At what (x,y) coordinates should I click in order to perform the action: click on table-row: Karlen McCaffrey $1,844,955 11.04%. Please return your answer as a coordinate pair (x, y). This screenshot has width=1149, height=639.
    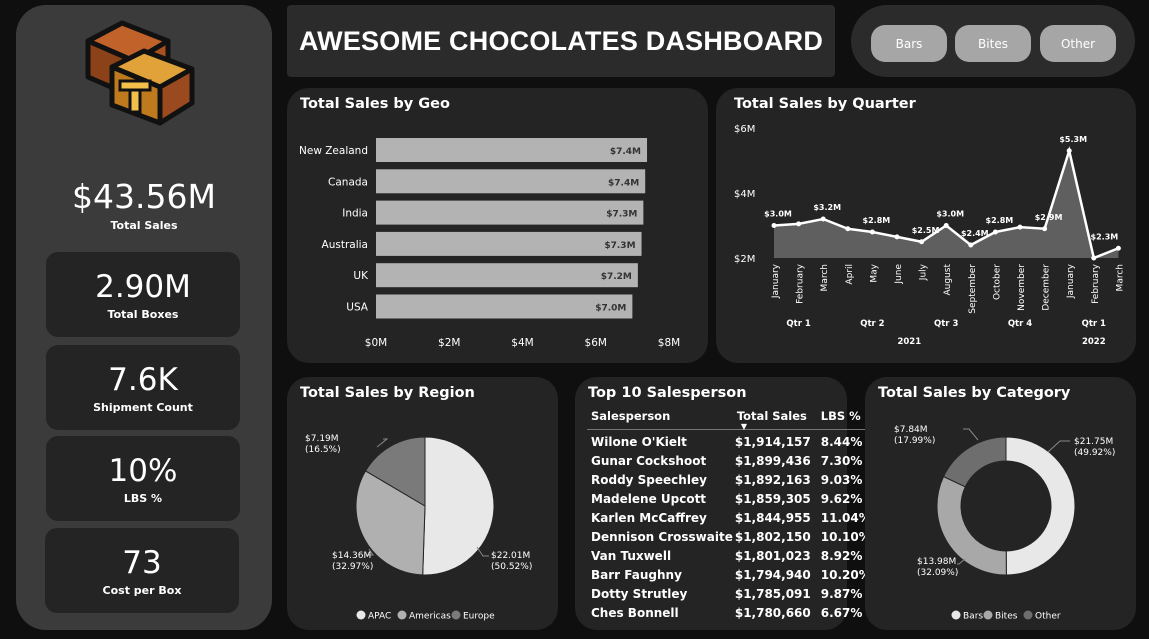
    Looking at the image, I should click on (729, 518).